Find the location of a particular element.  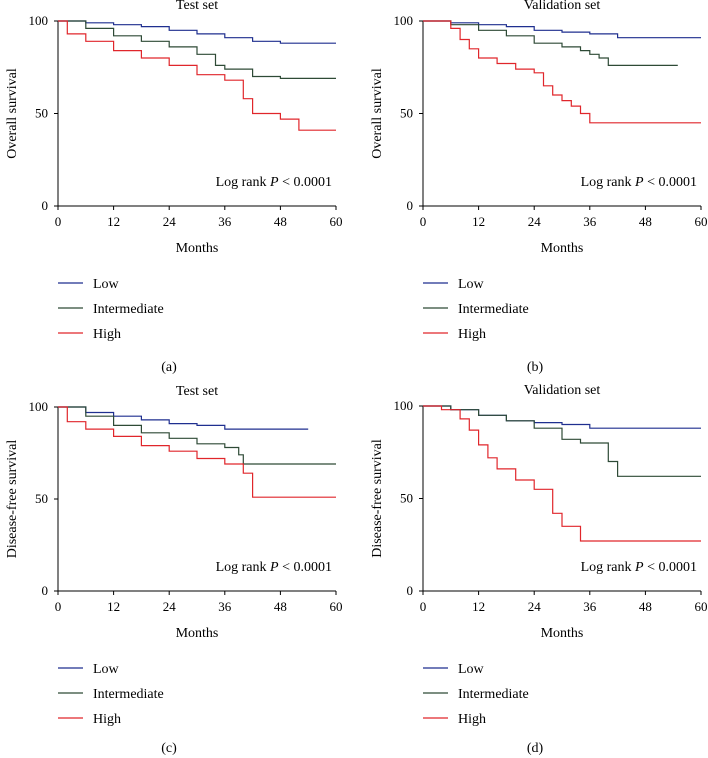

panel-caption: (a) is located at coordinates (169, 367).